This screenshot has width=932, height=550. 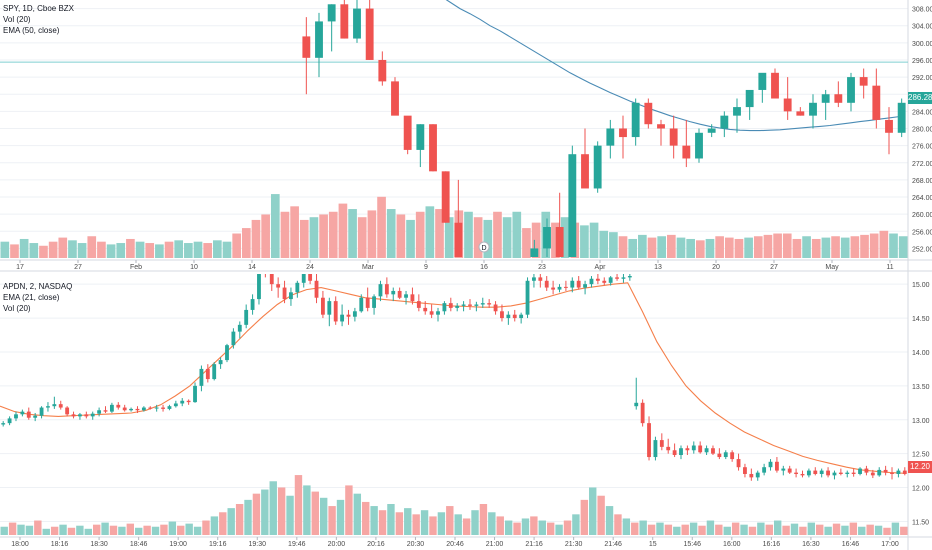 I want to click on apdn-time-tick-label: 20:46, so click(x=455, y=544).